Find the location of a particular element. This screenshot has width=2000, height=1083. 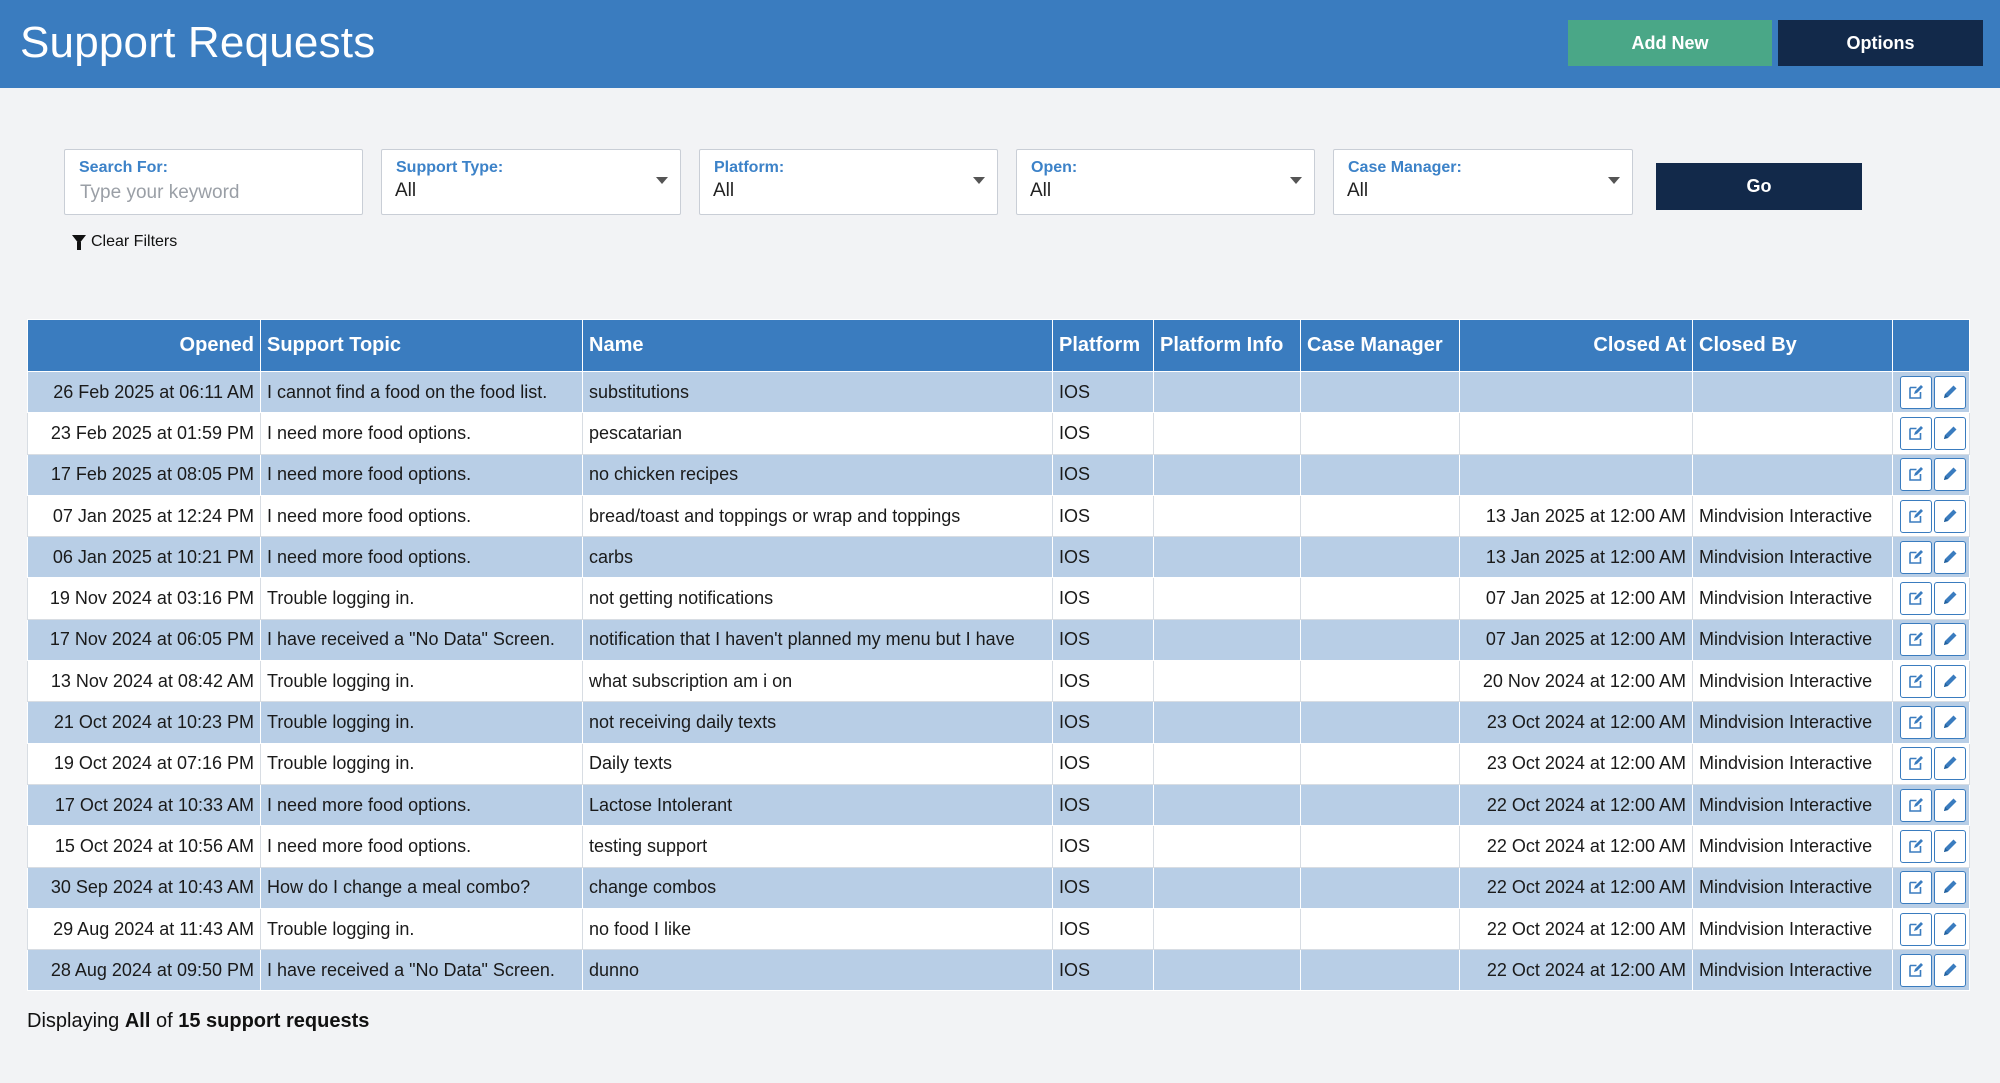

column-header-case-manager: Case Manager is located at coordinates (1380, 345).